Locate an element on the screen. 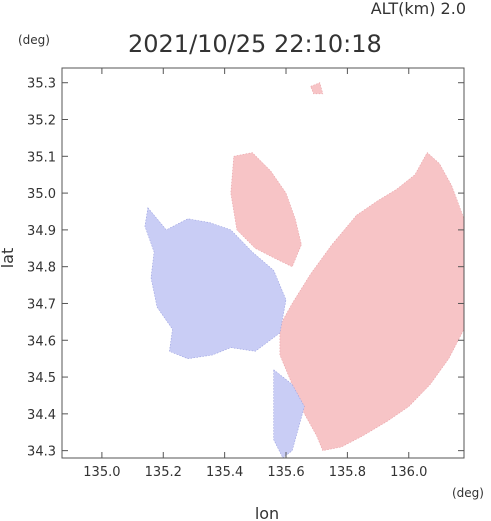  y-tick-label: 34.6 is located at coordinates (41, 341).